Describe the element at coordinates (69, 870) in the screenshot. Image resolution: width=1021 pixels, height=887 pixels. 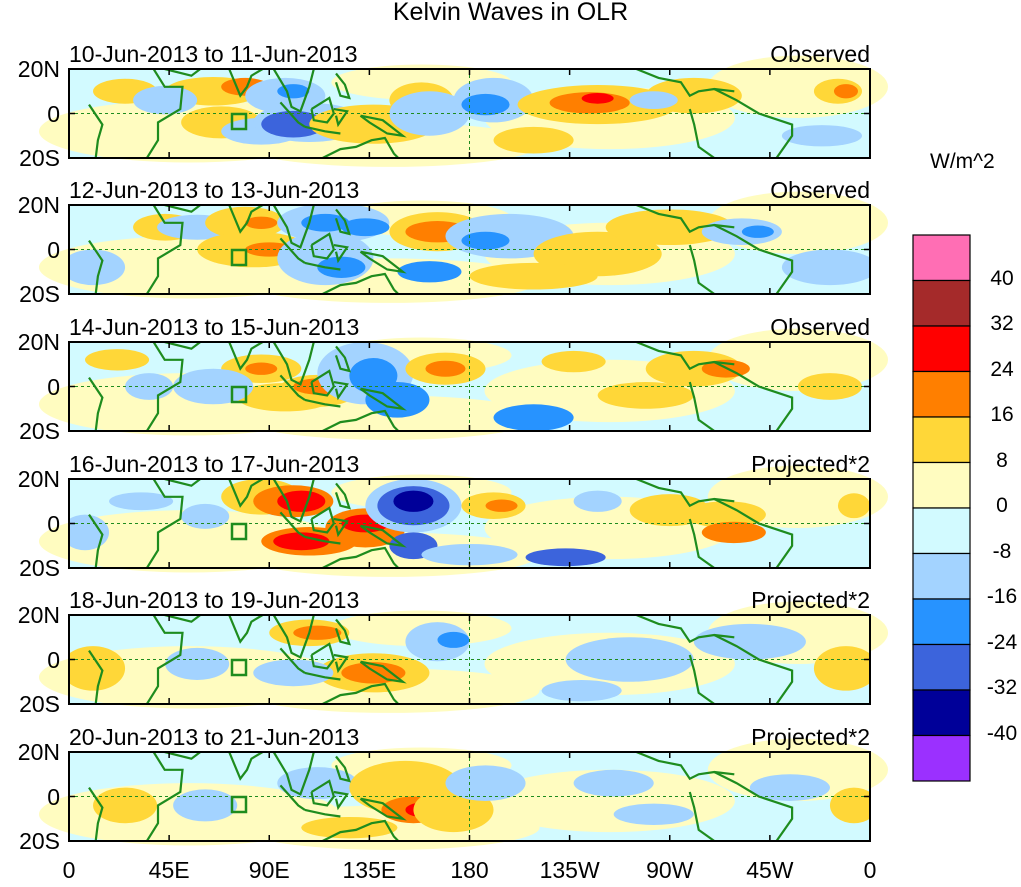
I see `x-tick-label: 0` at that location.